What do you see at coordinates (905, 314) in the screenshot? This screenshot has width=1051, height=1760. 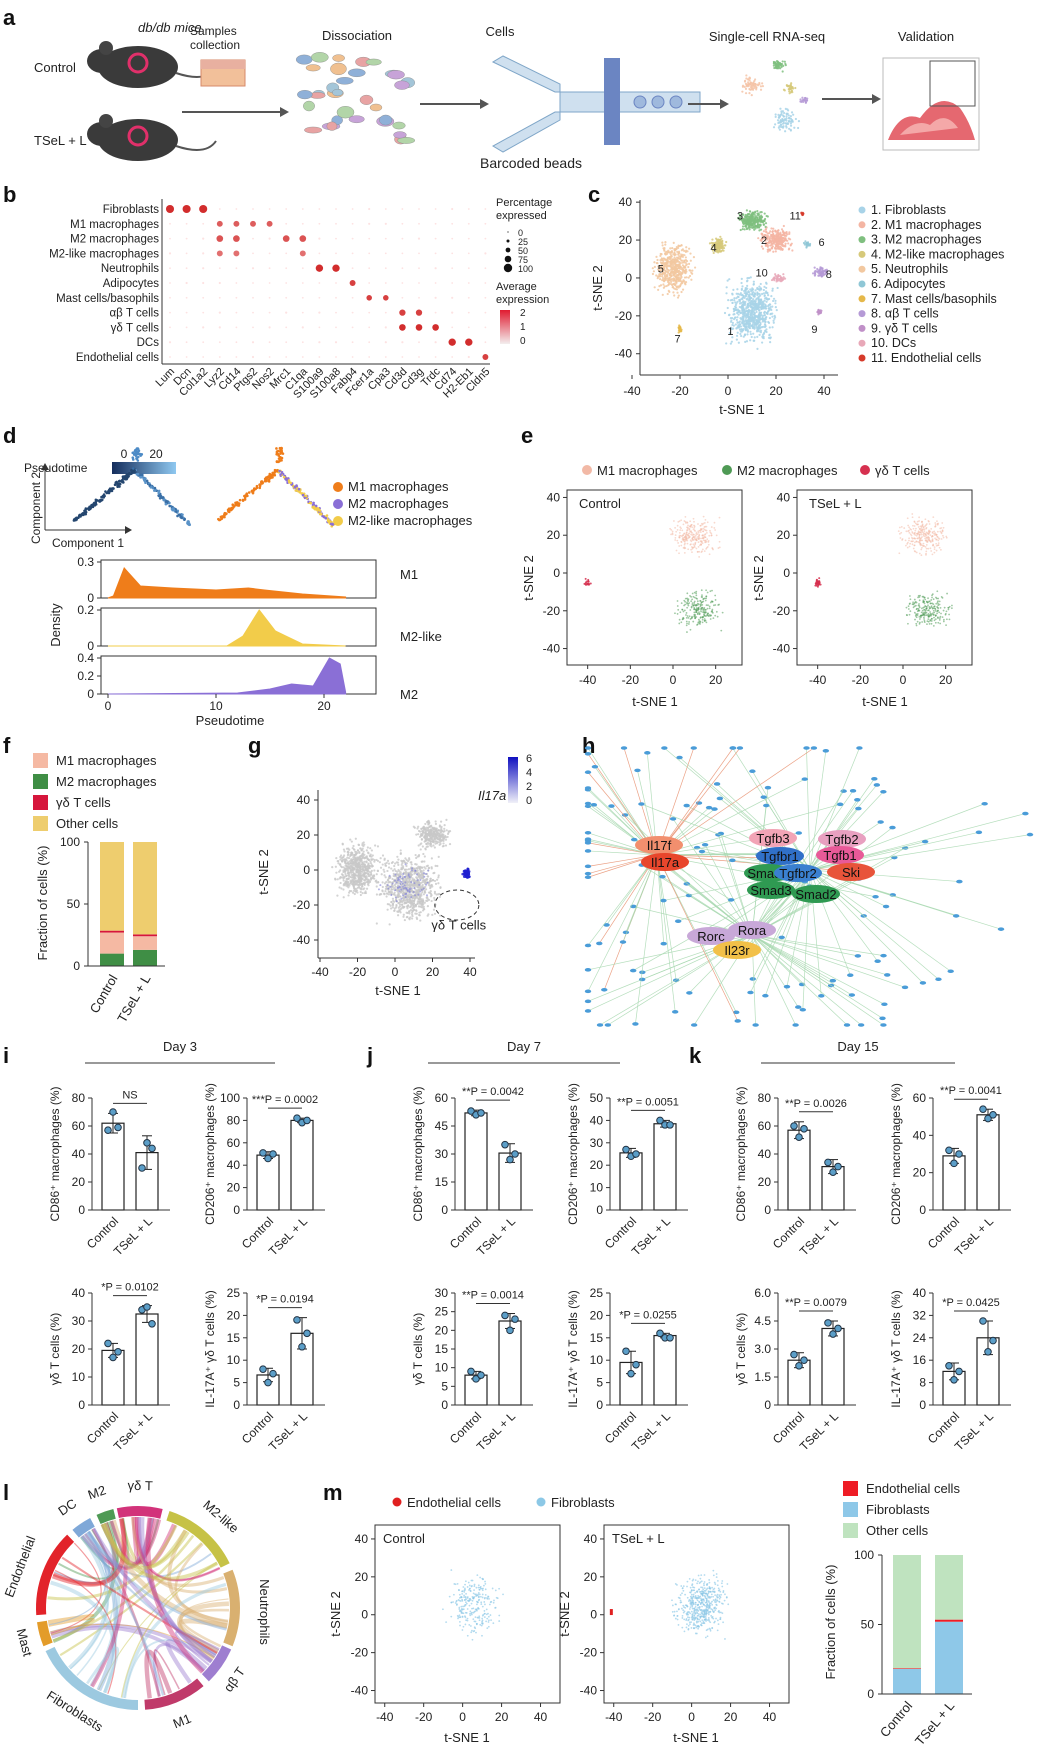 I see `legend-item: 8. αβ T cells` at bounding box center [905, 314].